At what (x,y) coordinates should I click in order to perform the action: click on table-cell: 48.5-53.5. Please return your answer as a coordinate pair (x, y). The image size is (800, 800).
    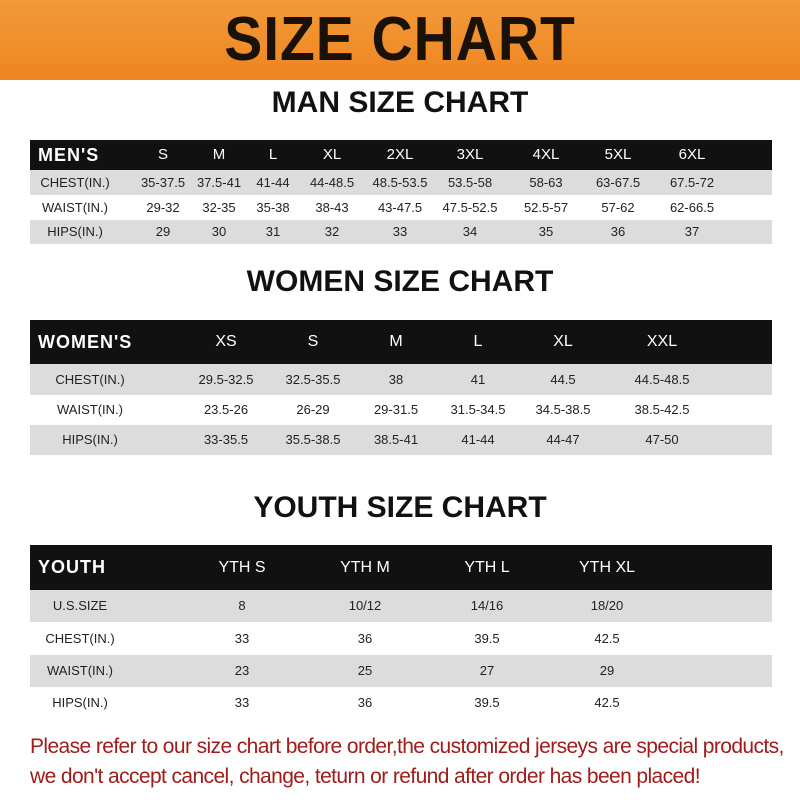
    Looking at the image, I should click on (400, 182).